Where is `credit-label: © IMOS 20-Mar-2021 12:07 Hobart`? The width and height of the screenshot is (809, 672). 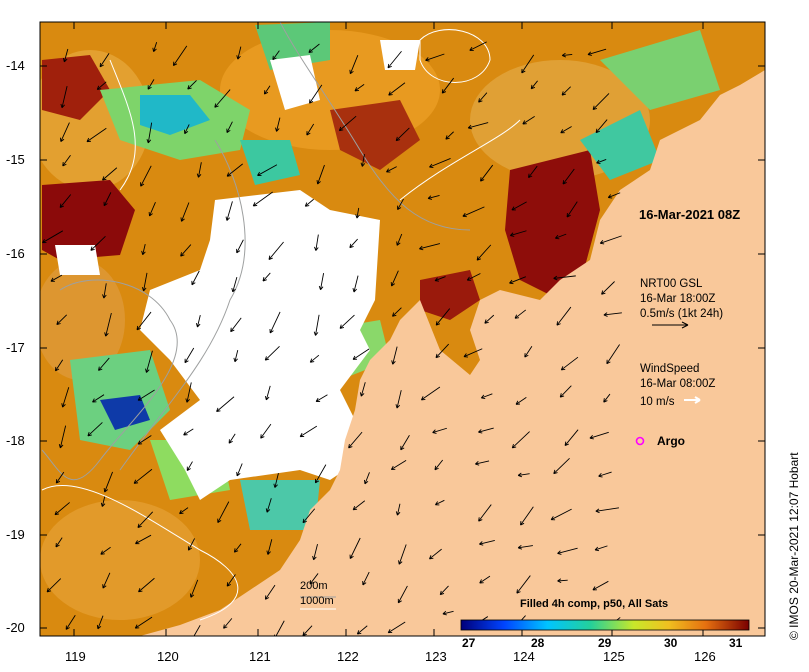
credit-label: © IMOS 20-Mar-2021 12:07 Hobart is located at coordinates (794, 546).